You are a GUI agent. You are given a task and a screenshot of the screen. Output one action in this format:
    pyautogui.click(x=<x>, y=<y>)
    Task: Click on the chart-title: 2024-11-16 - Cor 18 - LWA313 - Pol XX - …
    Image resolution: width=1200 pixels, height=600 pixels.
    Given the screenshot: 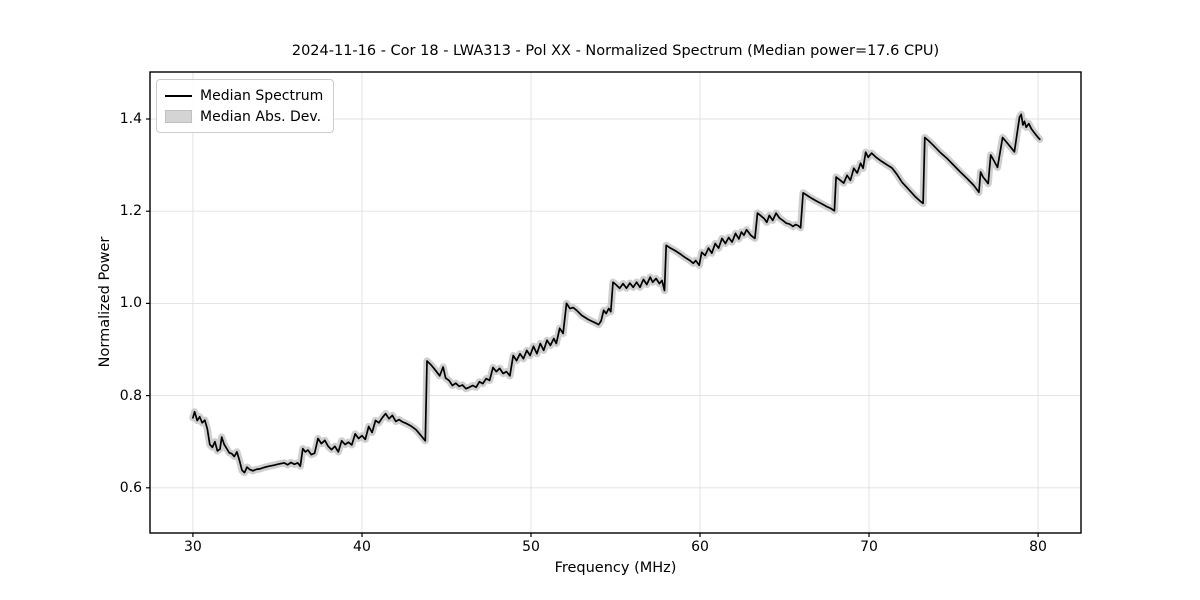 What is the action you would take?
    pyautogui.click(x=615, y=51)
    